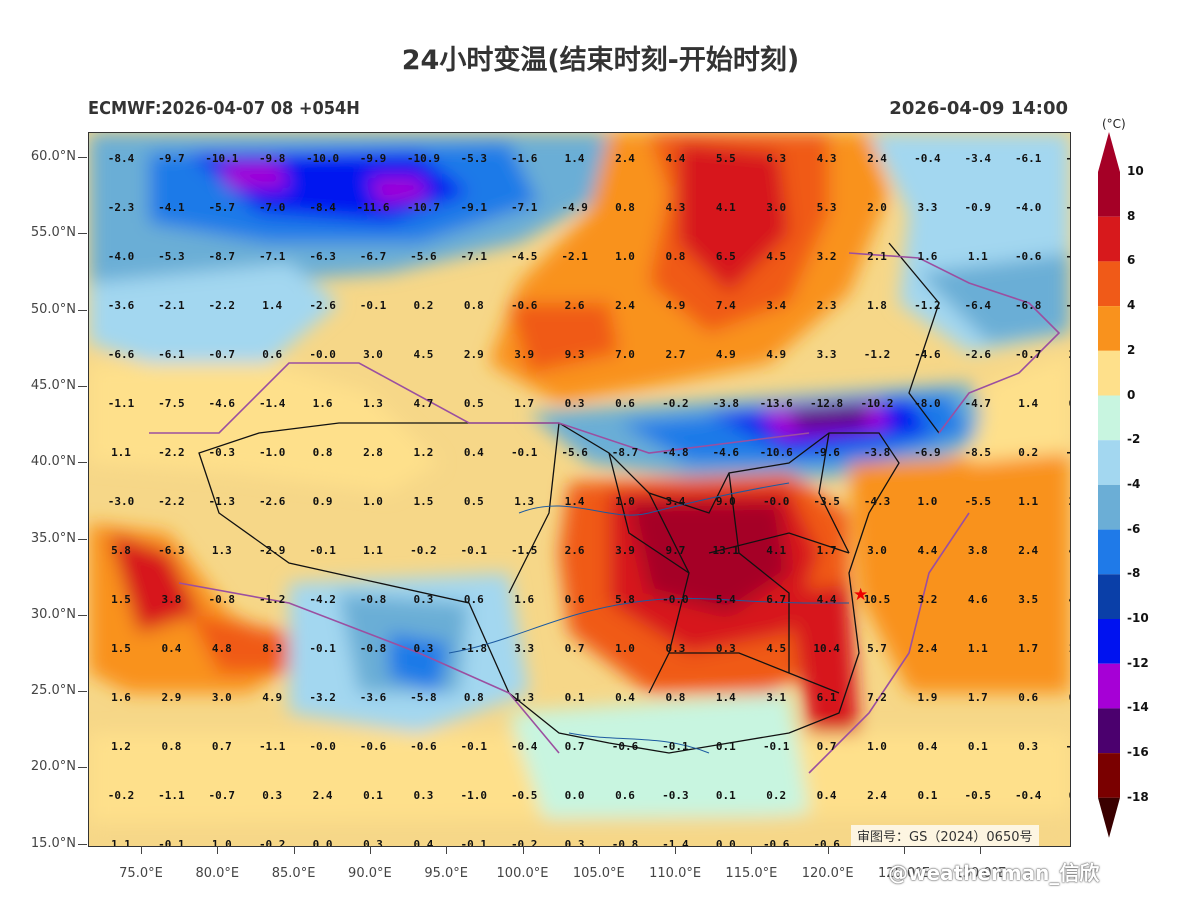  Describe the element at coordinates (322, 305) in the screenshot. I see `grid-value: -2.6` at that location.